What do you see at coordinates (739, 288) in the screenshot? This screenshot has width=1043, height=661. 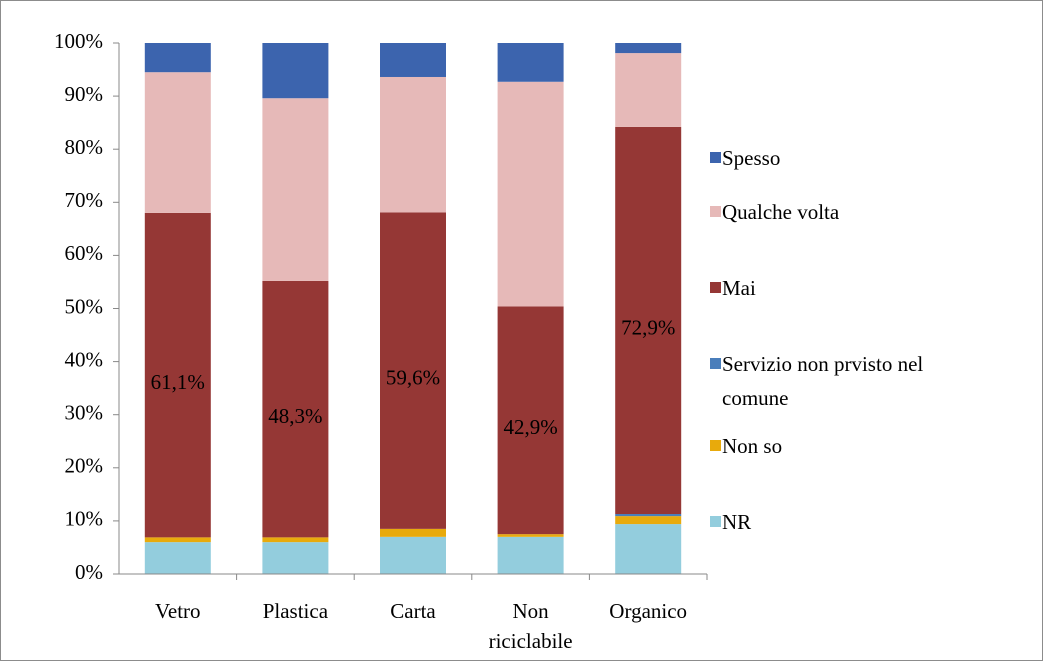 I see `legend-label: Mai` at bounding box center [739, 288].